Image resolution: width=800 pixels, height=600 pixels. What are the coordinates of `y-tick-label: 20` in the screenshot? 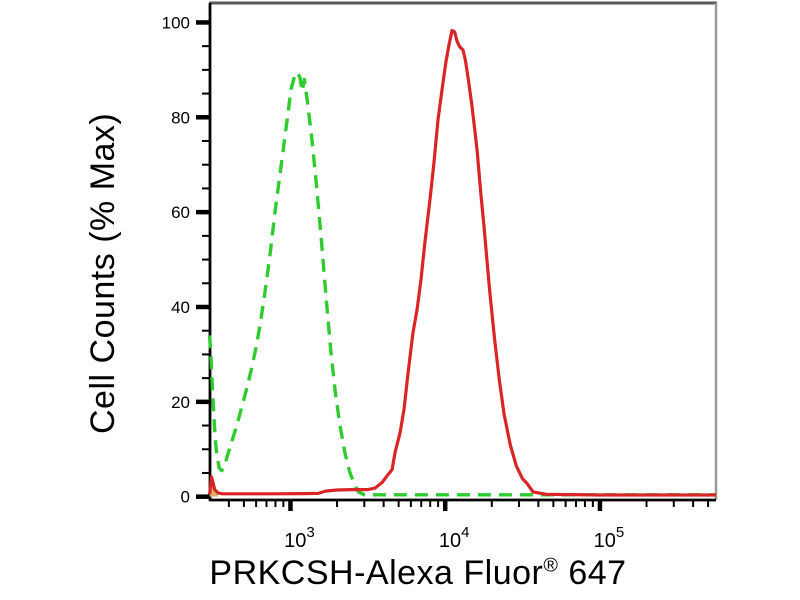 It's located at (180, 402).